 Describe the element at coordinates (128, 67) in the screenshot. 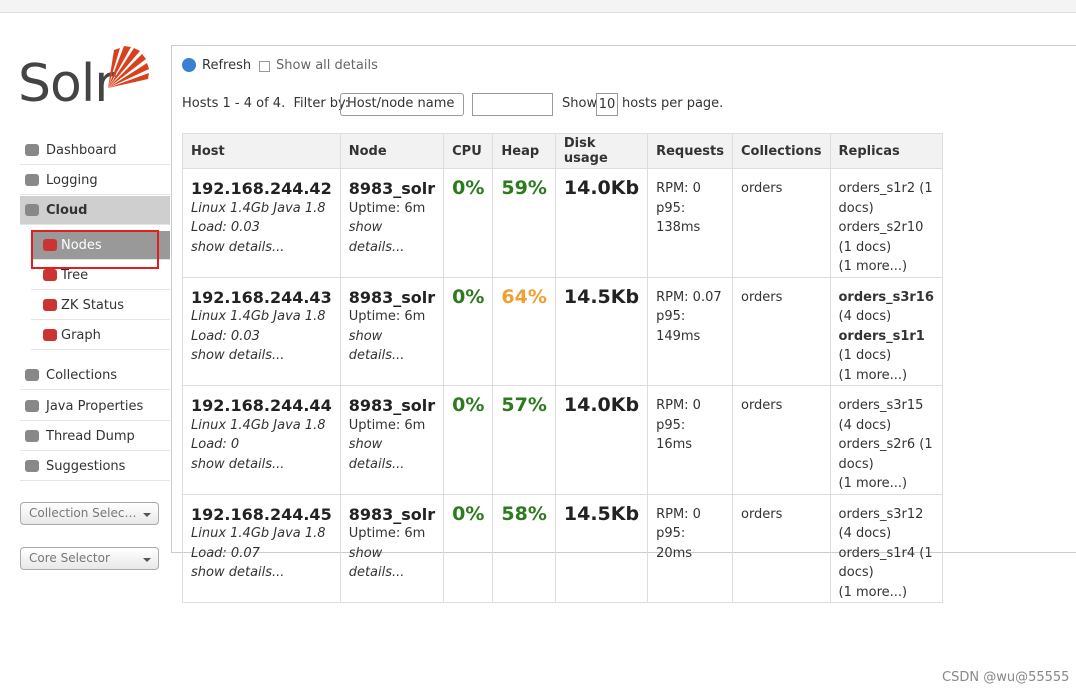

I see `logo-icon` at that location.